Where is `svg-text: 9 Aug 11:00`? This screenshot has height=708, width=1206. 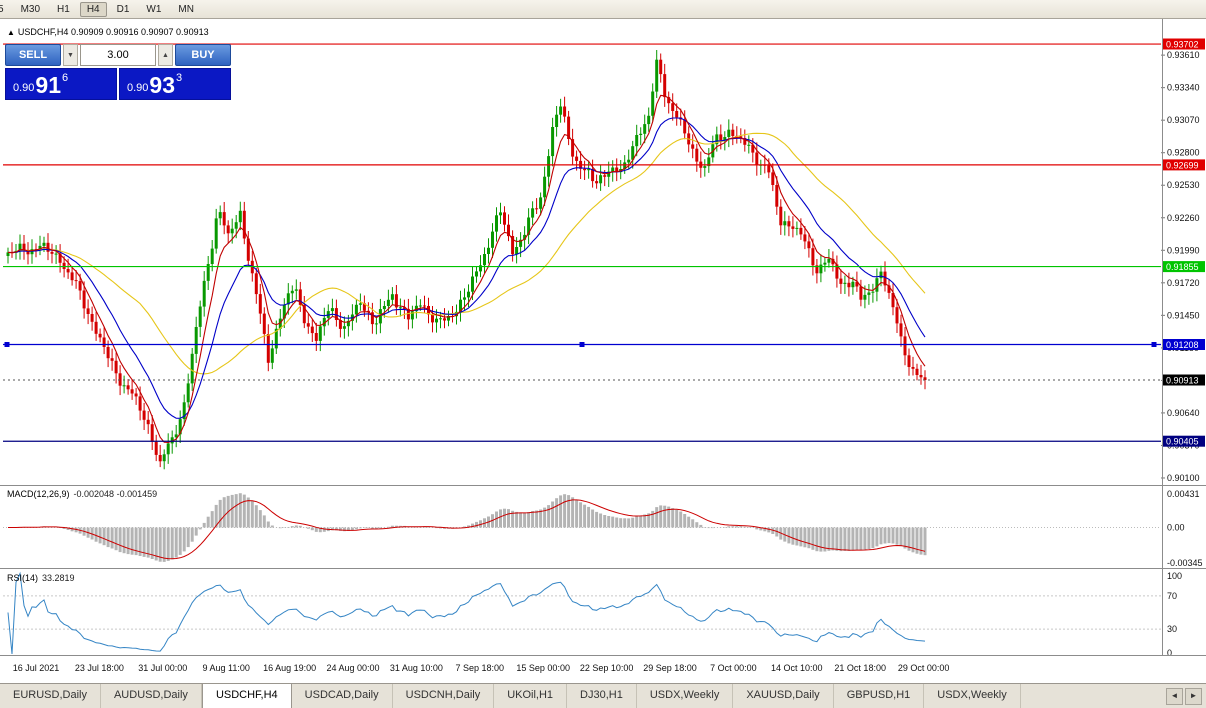 svg-text: 9 Aug 11:00 is located at coordinates (226, 668).